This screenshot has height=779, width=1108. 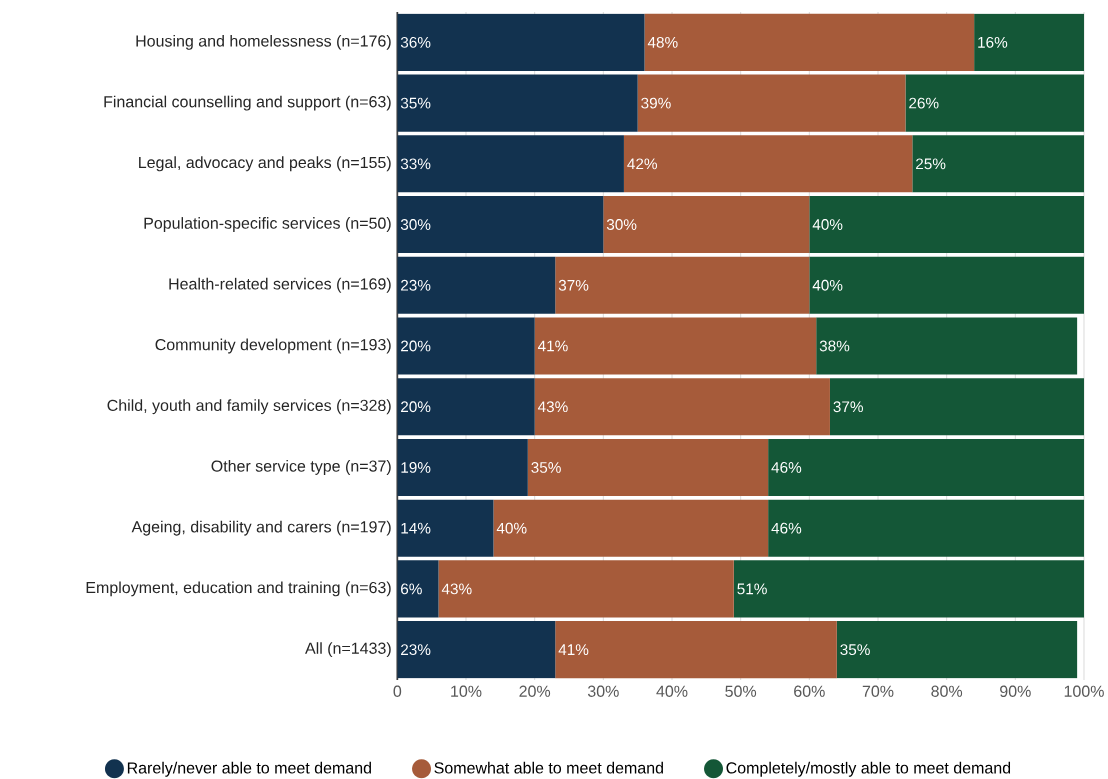 I want to click on x-tick-label: 10%, so click(x=466, y=691).